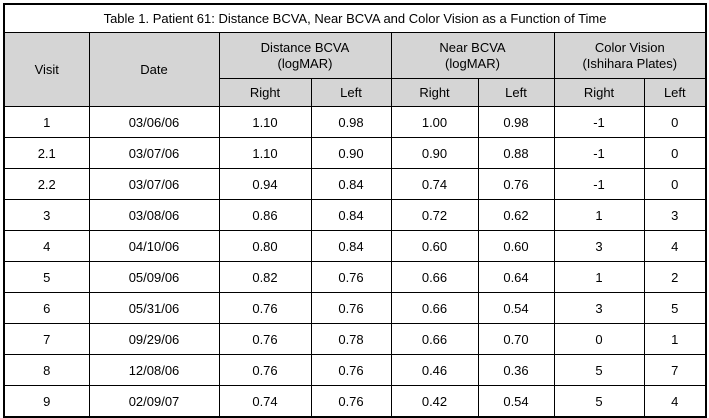 This screenshot has width=709, height=418. What do you see at coordinates (434, 370) in the screenshot?
I see `cell-near-right: 0.46` at bounding box center [434, 370].